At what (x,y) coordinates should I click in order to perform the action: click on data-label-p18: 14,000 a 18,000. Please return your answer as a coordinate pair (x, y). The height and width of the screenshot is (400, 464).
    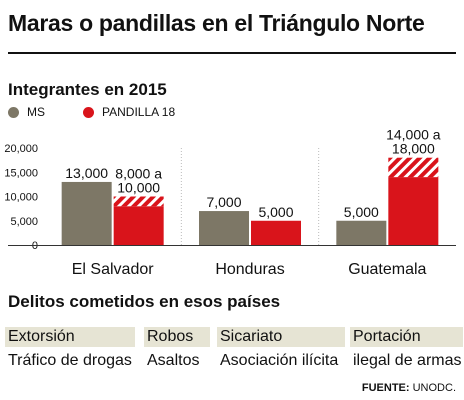
    Looking at the image, I should click on (413, 142).